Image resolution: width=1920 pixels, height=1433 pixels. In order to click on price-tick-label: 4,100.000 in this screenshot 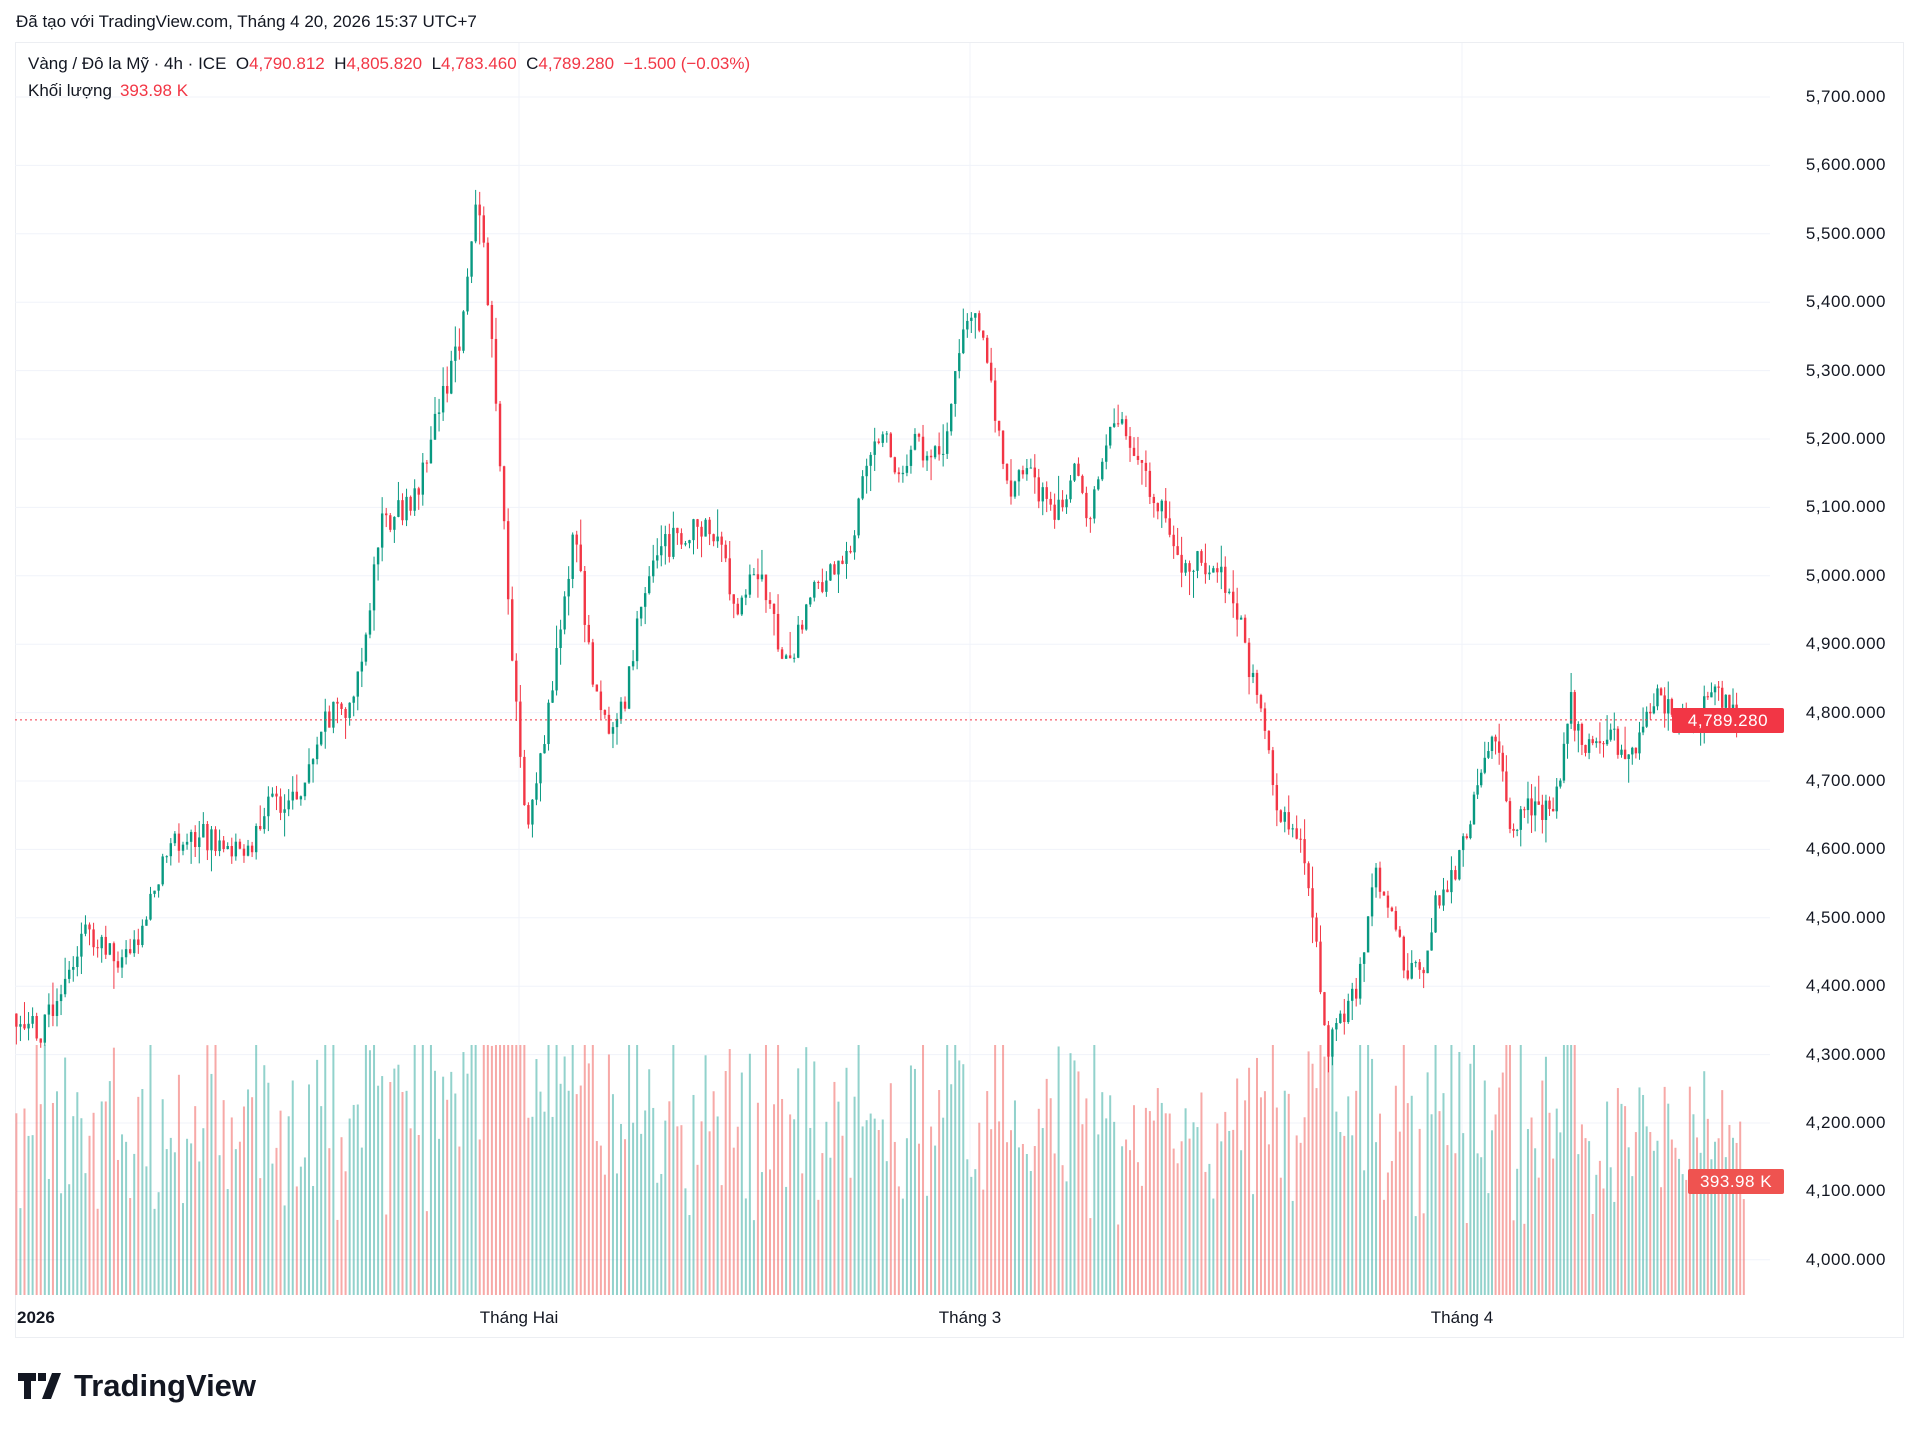, I will do `click(1845, 1191)`.